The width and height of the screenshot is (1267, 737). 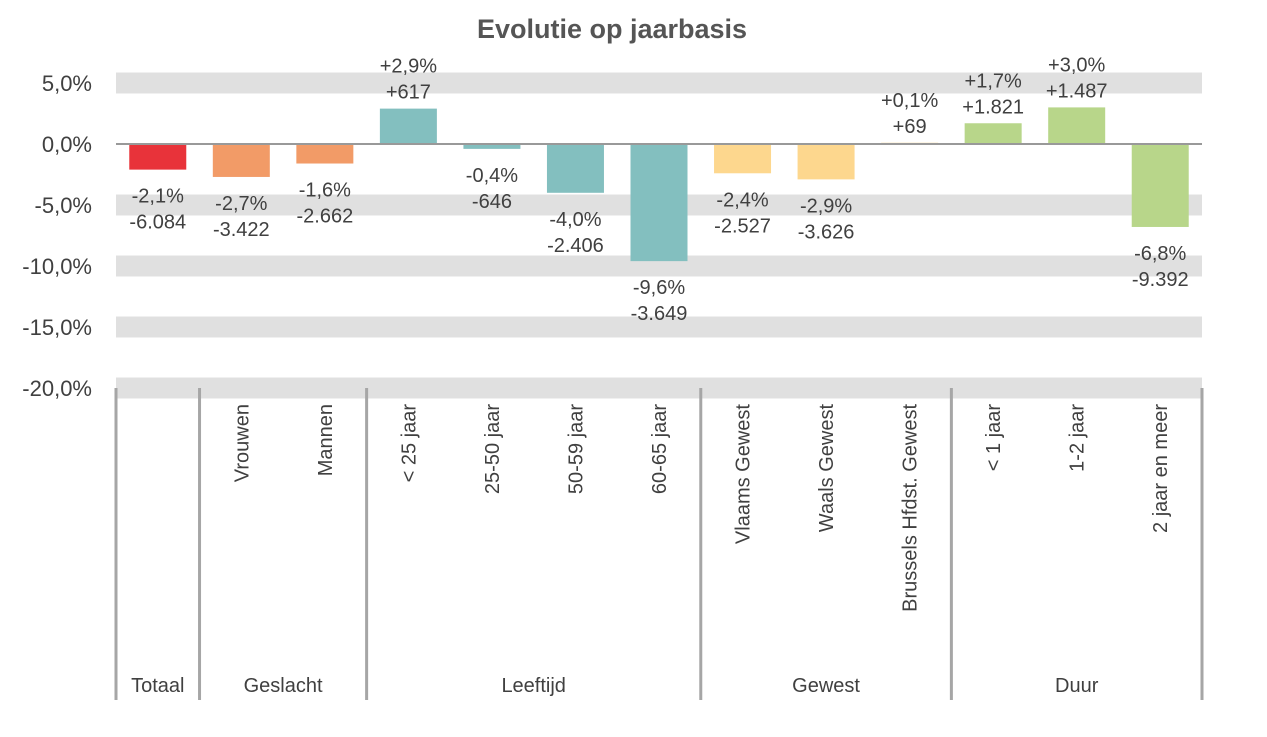 I want to click on data-label-abs: +617, so click(x=408, y=93).